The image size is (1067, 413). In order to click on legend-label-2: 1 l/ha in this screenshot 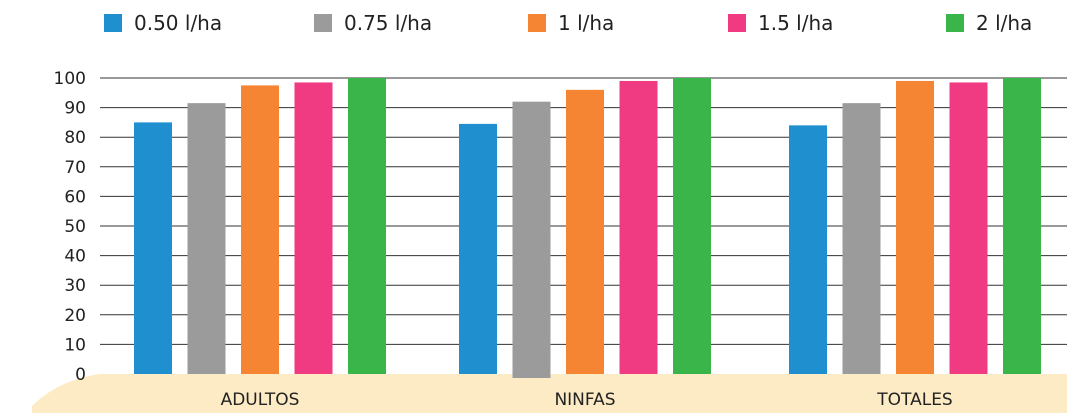, I will do `click(586, 23)`.